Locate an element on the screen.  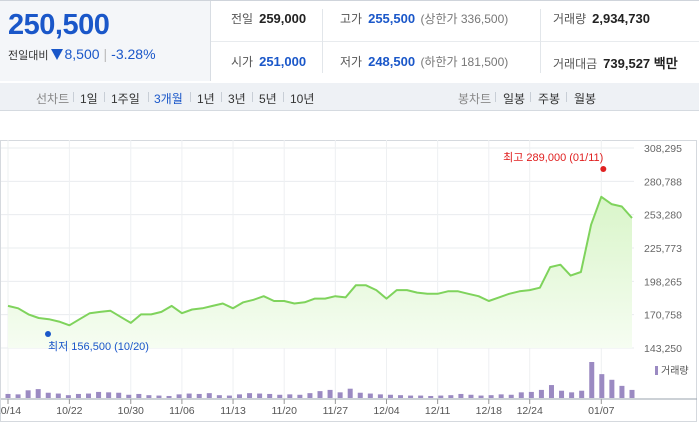
tab-1-year: 1년 is located at coordinates (206, 99).